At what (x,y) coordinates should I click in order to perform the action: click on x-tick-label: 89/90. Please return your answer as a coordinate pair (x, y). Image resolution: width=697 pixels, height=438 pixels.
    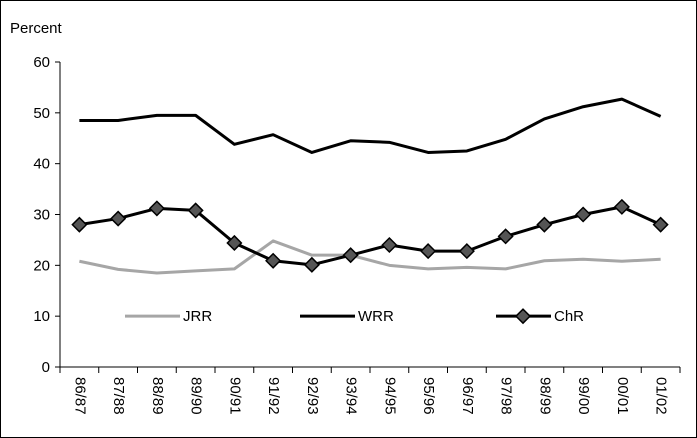
    Looking at the image, I should click on (196, 396).